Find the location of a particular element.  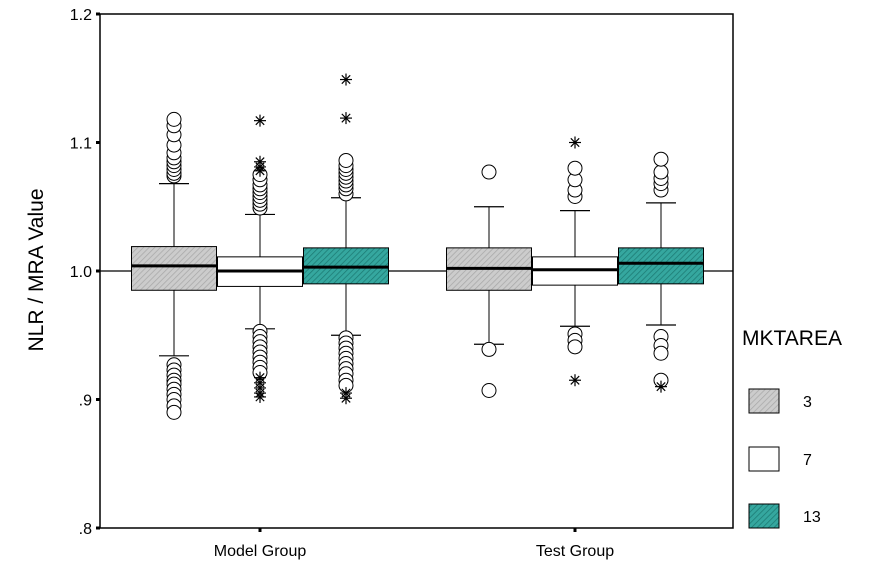

y-tick-label: .9 is located at coordinates (85, 401).